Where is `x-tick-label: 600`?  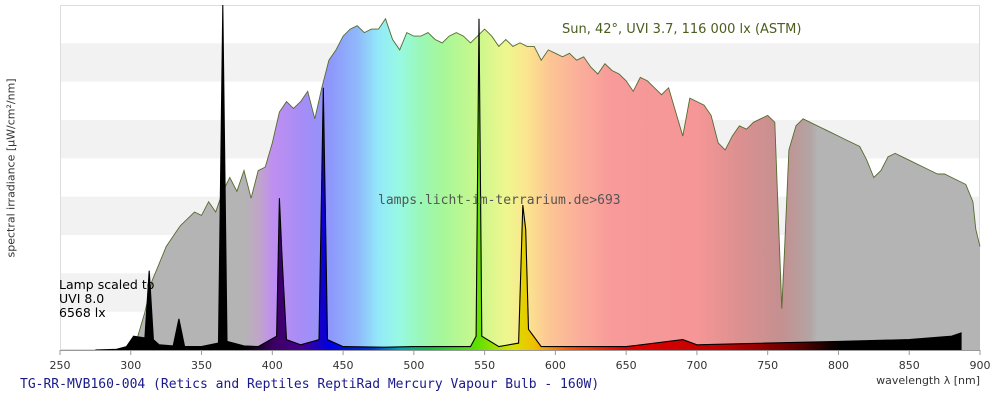 x-tick-label: 600 is located at coordinates (555, 365).